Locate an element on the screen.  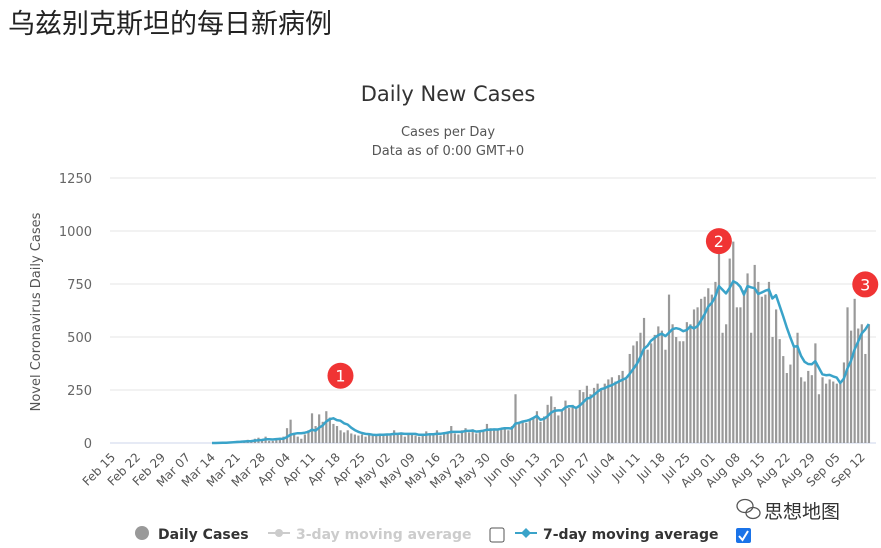
legend-item-daily-cases: Daily Cases is located at coordinates (192, 534).